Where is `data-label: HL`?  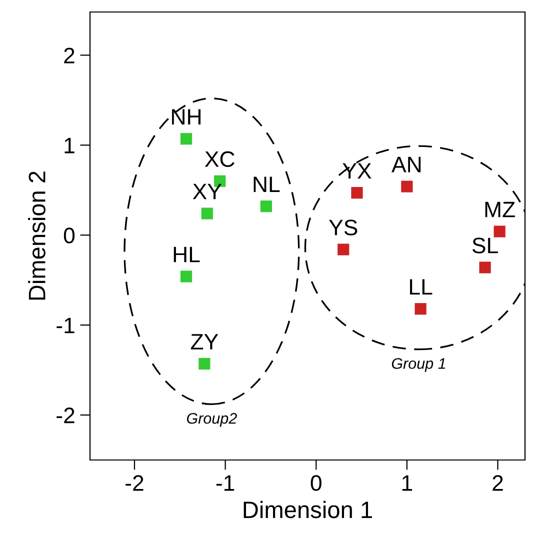
data-label: HL is located at coordinates (187, 254).